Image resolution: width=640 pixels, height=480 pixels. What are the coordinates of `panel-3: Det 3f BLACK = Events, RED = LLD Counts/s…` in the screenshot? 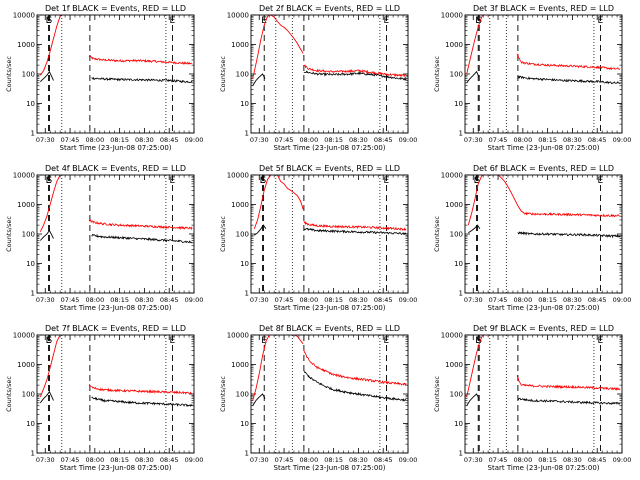 It's located at (532, 78).